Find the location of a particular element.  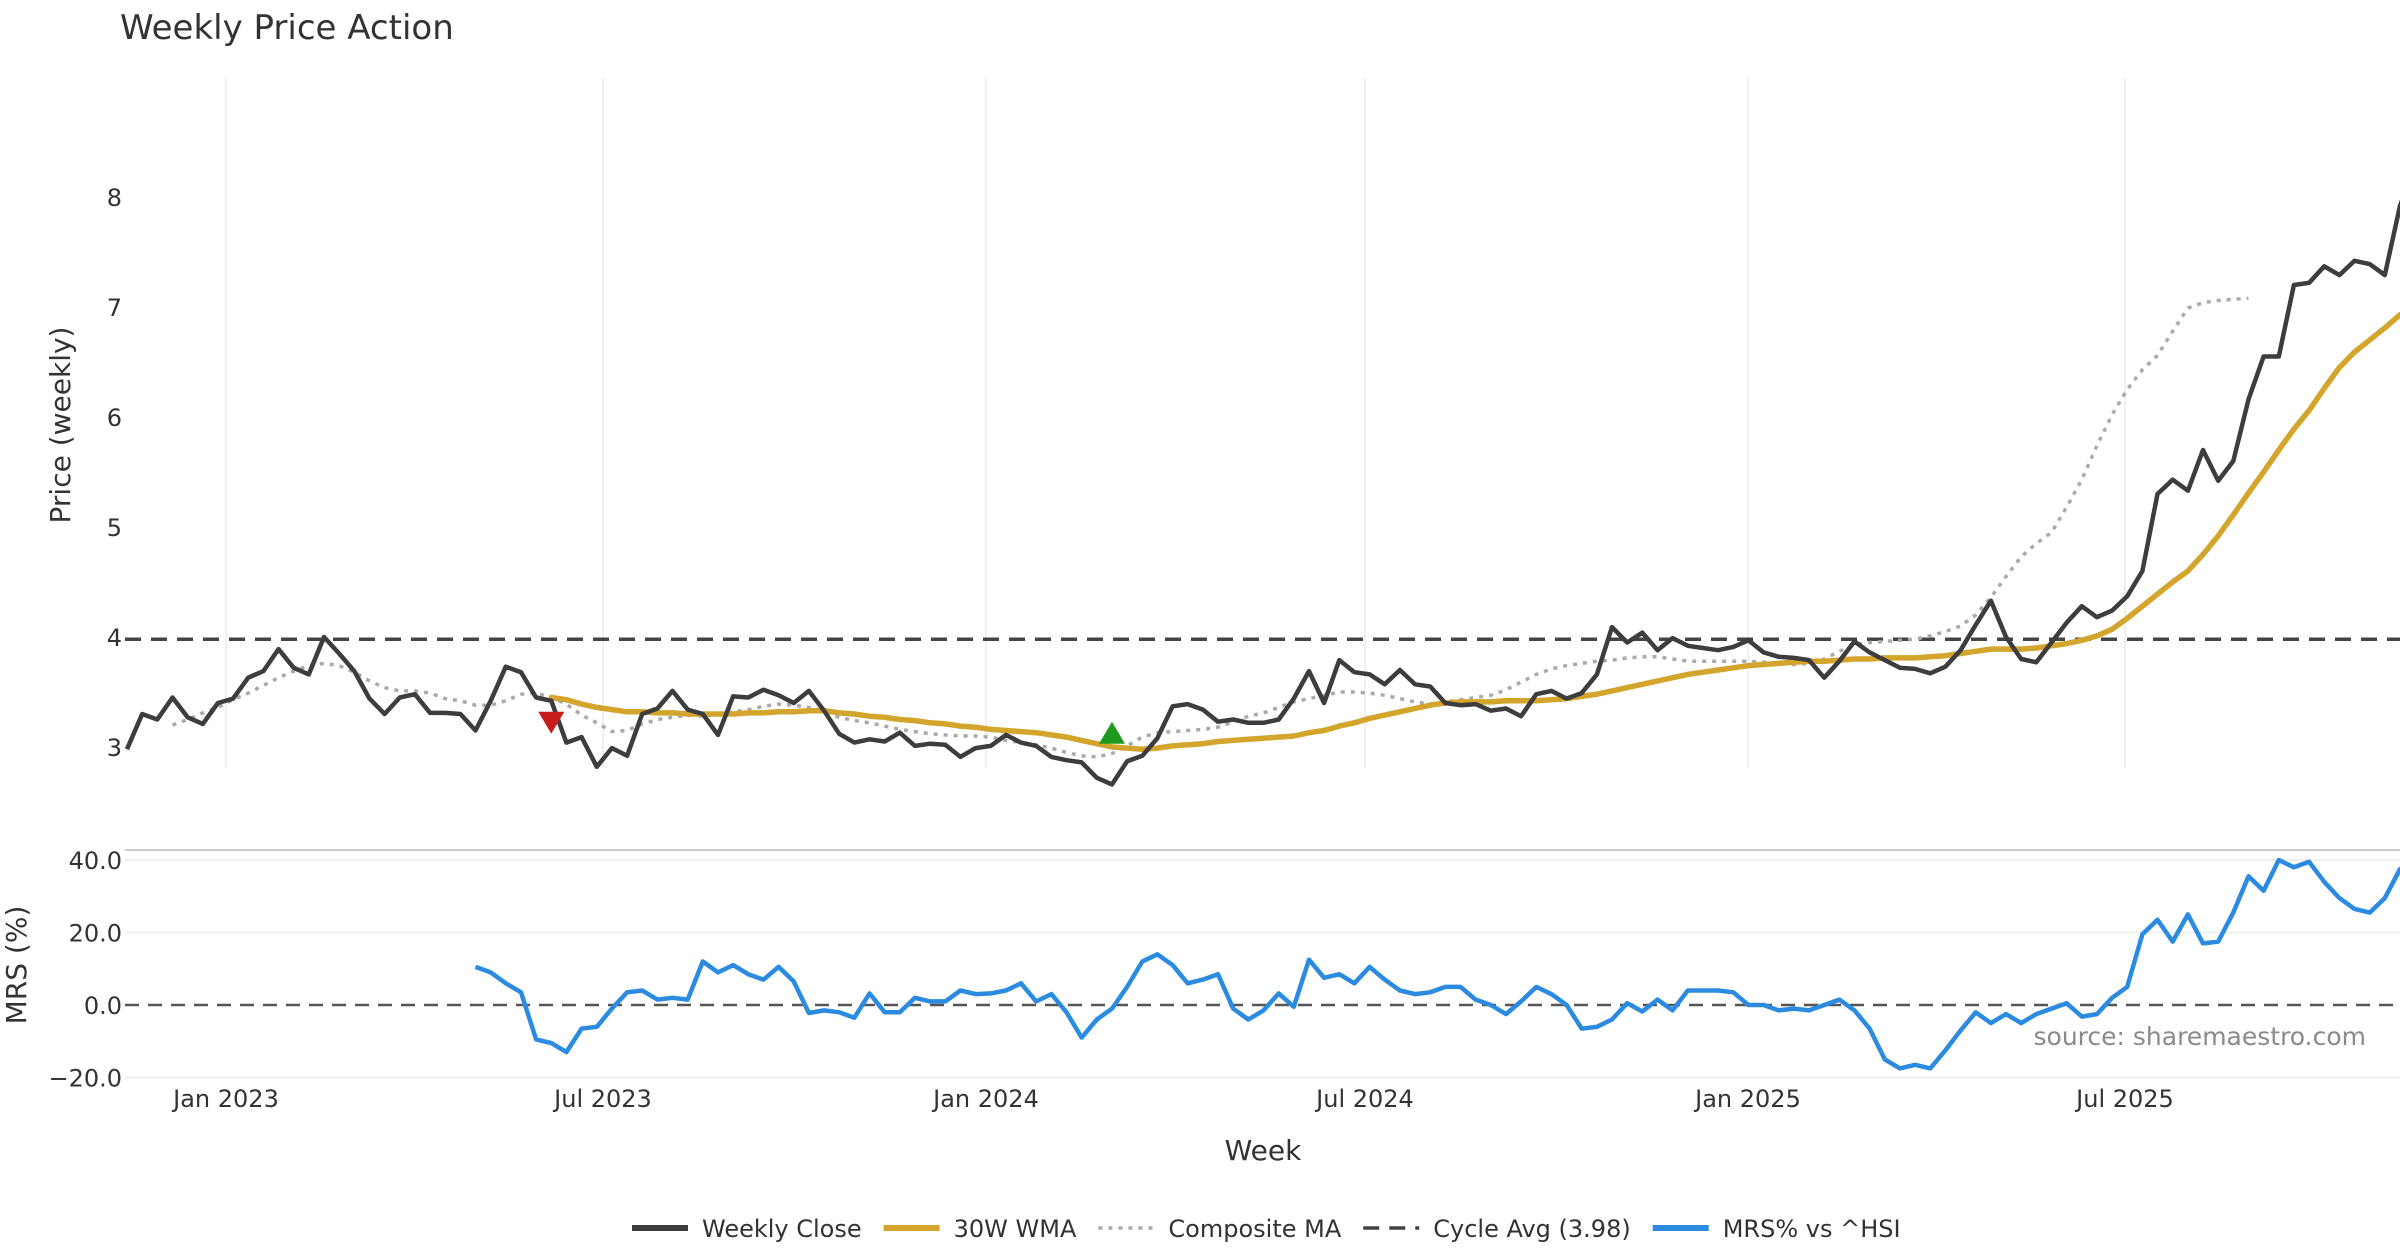

chart-title: Weekly Price Action is located at coordinates (287, 28).